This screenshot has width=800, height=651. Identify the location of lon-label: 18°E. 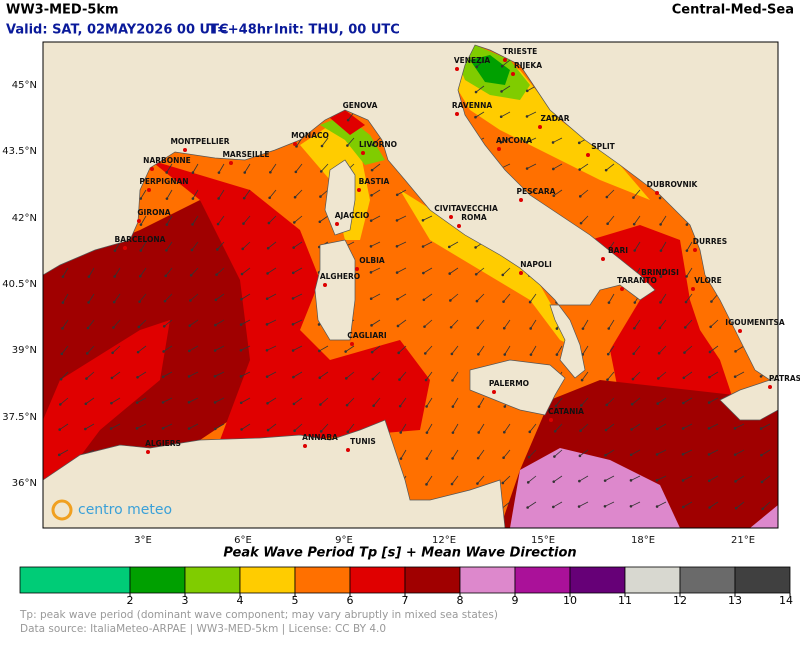
(643, 540).